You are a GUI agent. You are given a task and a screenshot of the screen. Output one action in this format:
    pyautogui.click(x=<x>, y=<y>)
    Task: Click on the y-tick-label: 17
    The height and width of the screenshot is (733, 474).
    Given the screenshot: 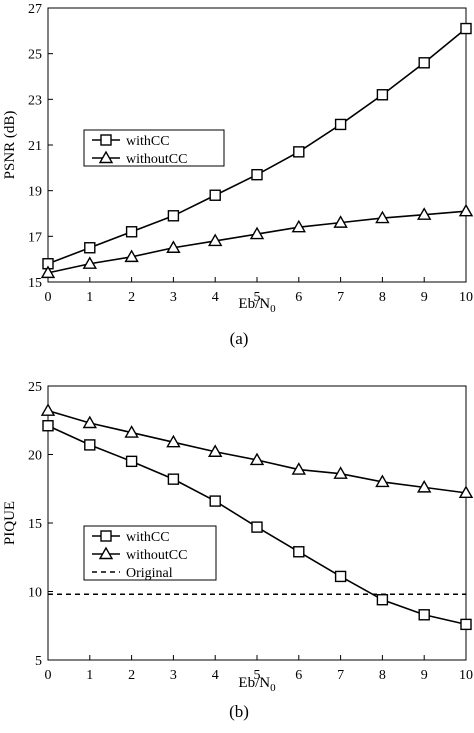 What is the action you would take?
    pyautogui.click(x=35, y=237)
    